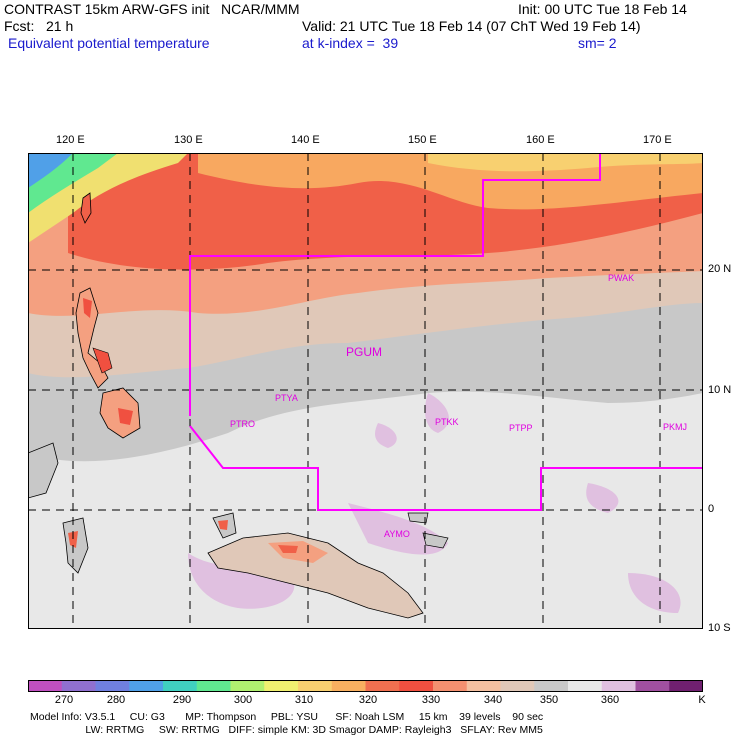 The height and width of the screenshot is (740, 740). Describe the element at coordinates (418, 518) in the screenshot. I see `land-new-britain` at that location.